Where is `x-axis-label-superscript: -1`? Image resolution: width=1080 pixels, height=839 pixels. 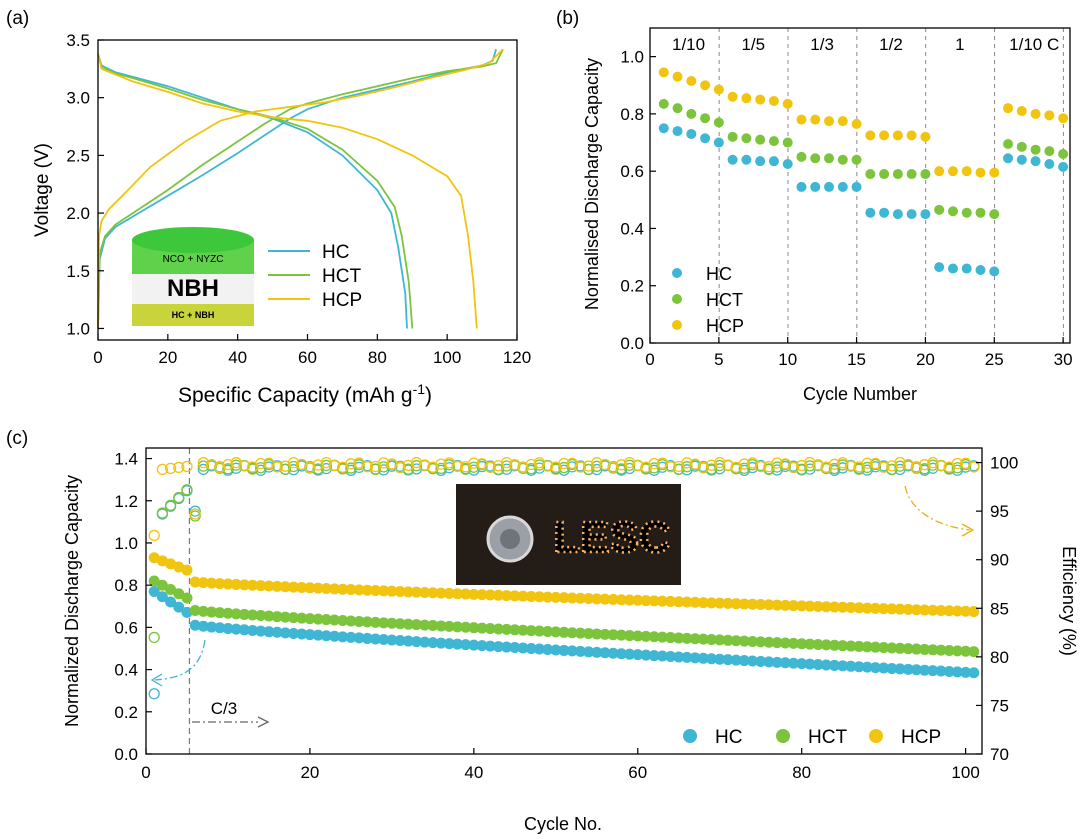 x-axis-label-superscript: -1 is located at coordinates (419, 389).